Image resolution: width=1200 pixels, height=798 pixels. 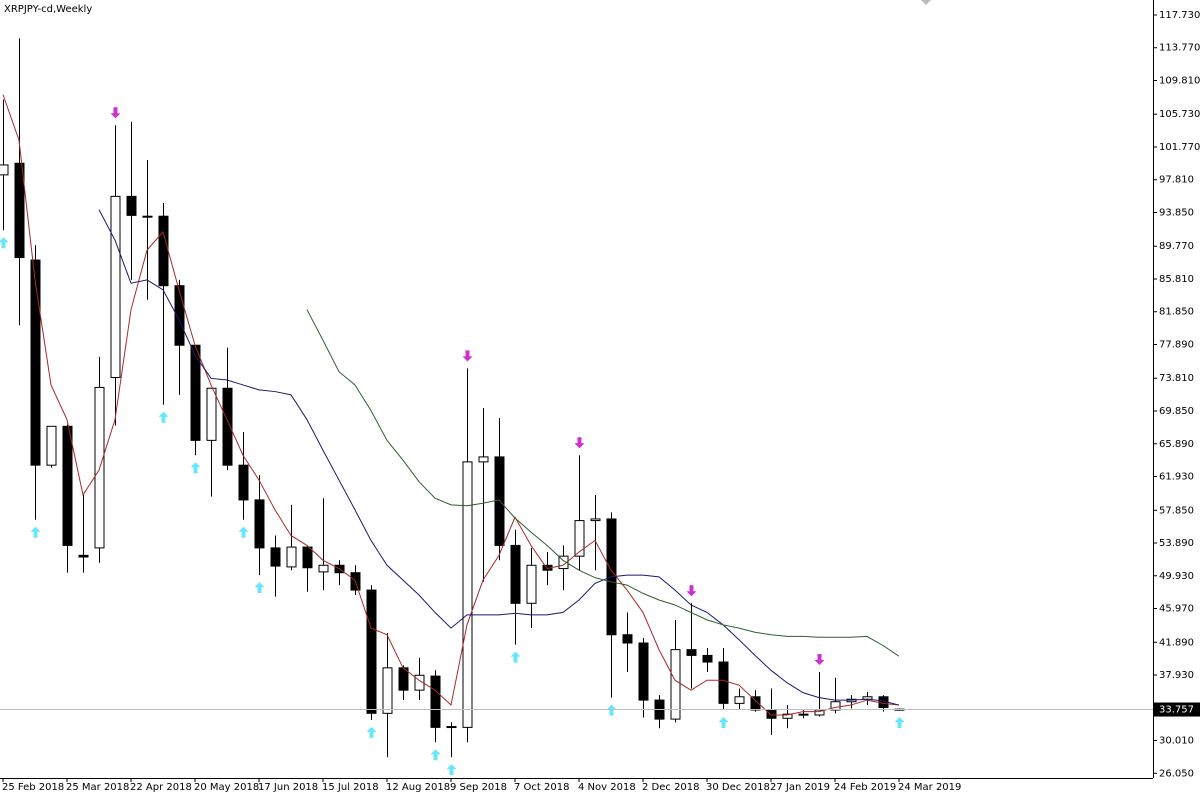 What do you see at coordinates (929, 787) in the screenshot?
I see `x-tick-label: 24 Mar 2019` at bounding box center [929, 787].